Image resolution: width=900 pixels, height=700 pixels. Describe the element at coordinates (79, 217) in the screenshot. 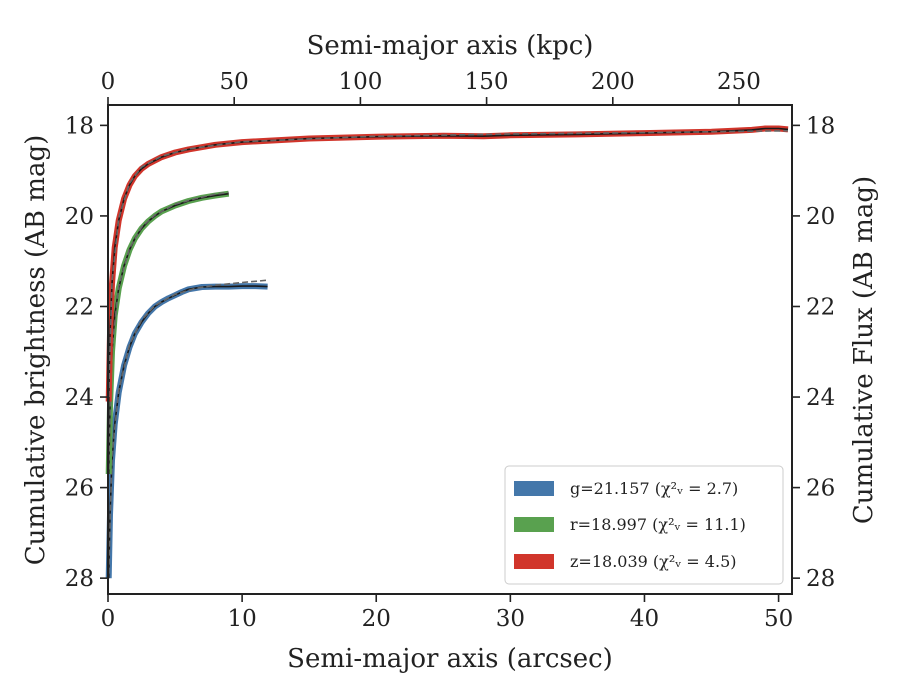

I see `y-tick-label-left: 20` at that location.